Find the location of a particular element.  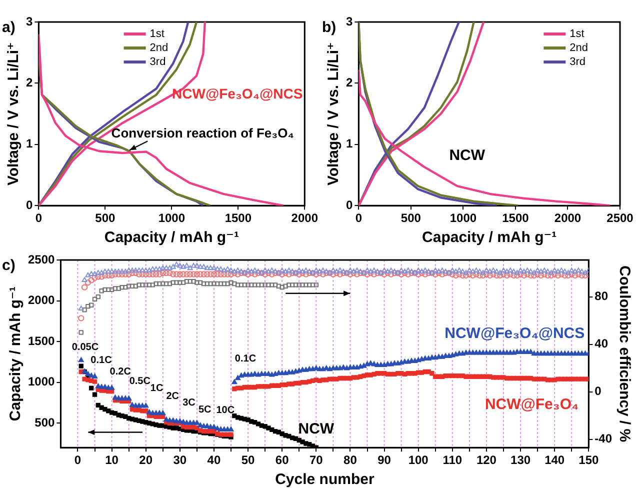

x-tick-label: 50 is located at coordinates (248, 460).